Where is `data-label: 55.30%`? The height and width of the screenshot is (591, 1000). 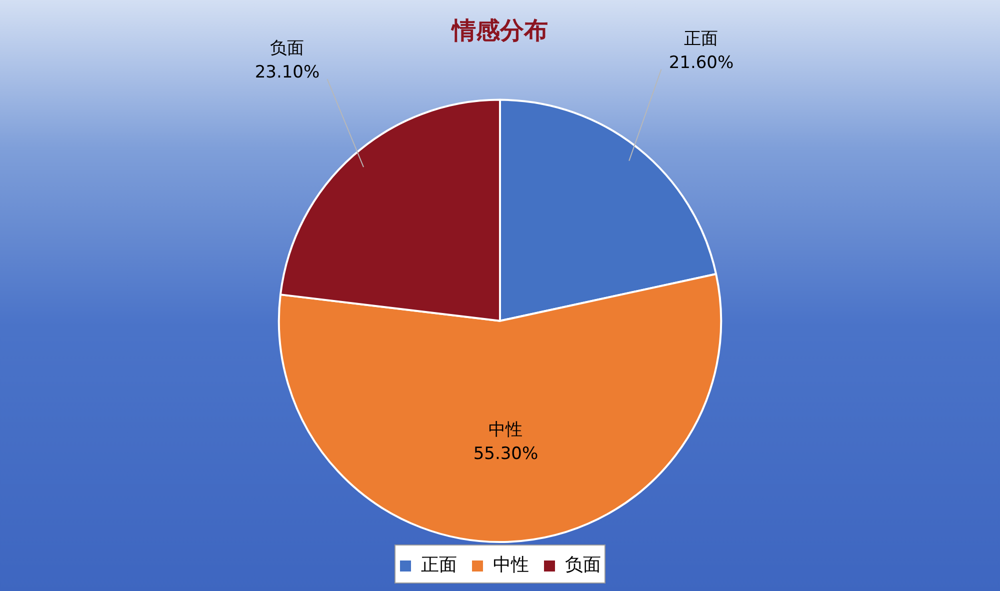 data-label: 55.30% is located at coordinates (505, 454).